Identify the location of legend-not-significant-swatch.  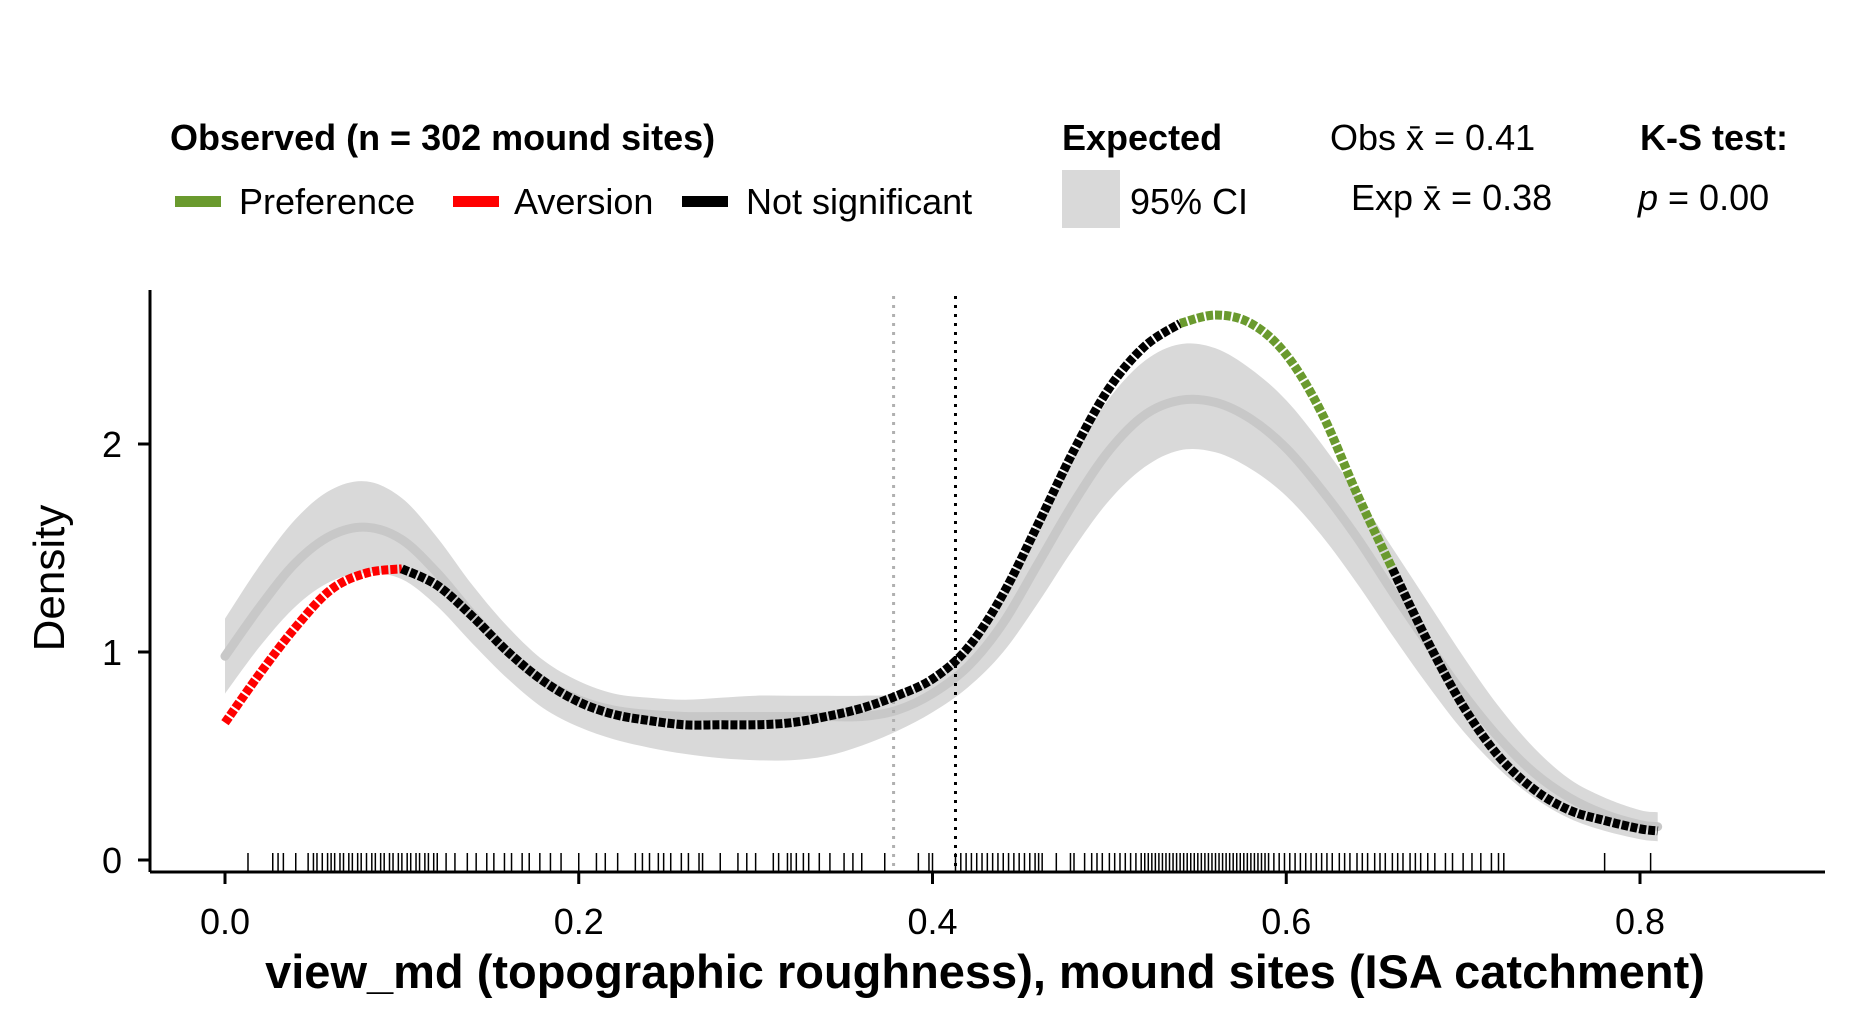
(705, 201).